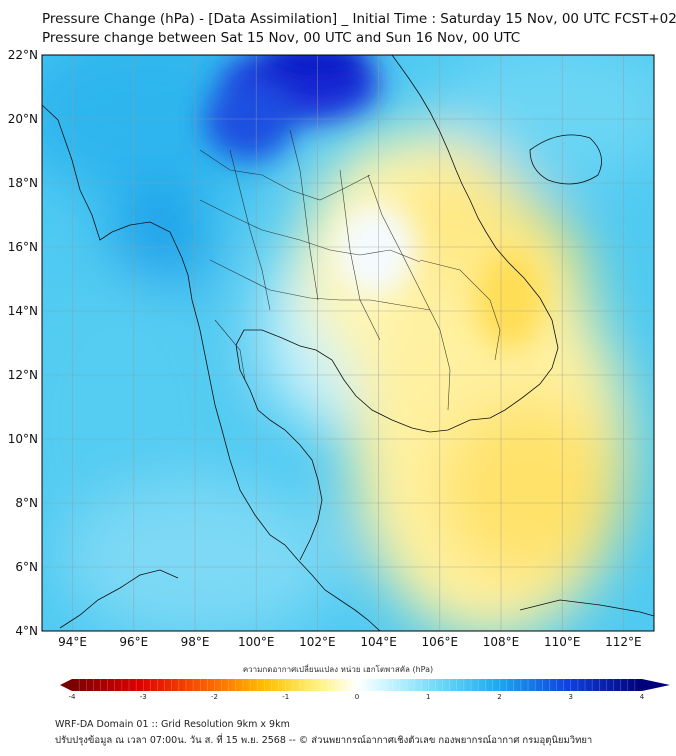 This screenshot has height=756, width=676. Describe the element at coordinates (23, 439) in the screenshot. I see `lat-label: 10°N` at that location.